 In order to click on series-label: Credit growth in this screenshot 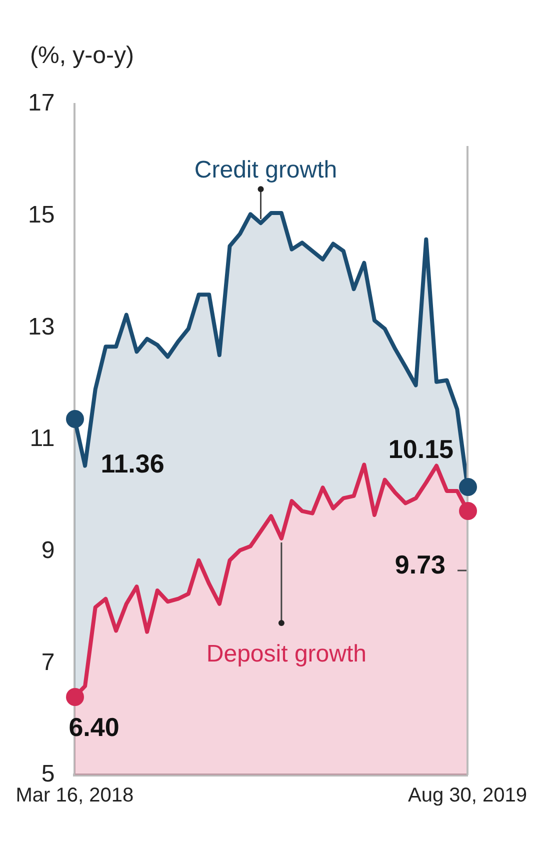, I will do `click(266, 170)`.